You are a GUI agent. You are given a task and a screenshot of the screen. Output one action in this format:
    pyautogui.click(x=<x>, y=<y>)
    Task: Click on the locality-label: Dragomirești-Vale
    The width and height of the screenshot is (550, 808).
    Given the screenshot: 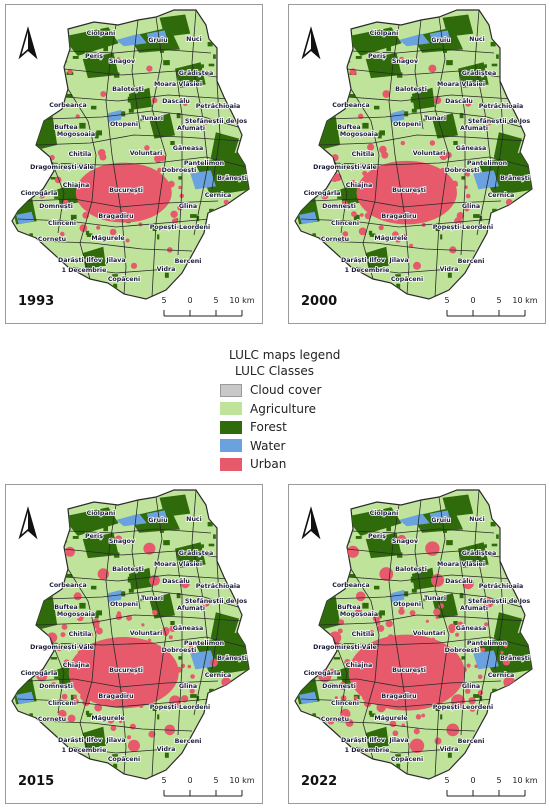 What is the action you would take?
    pyautogui.click(x=345, y=647)
    